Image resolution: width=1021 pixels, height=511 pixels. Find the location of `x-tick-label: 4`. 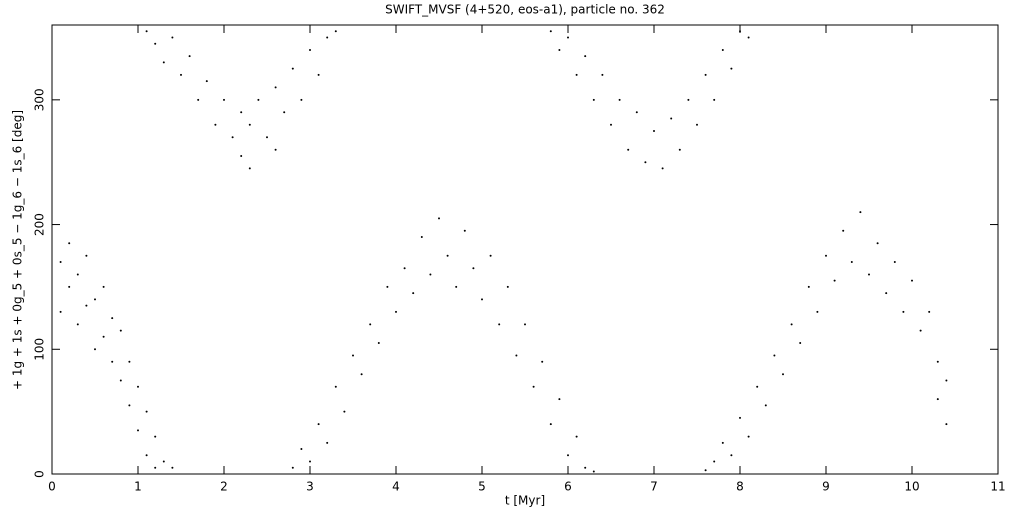

x-tick-label: 4 is located at coordinates (396, 487).